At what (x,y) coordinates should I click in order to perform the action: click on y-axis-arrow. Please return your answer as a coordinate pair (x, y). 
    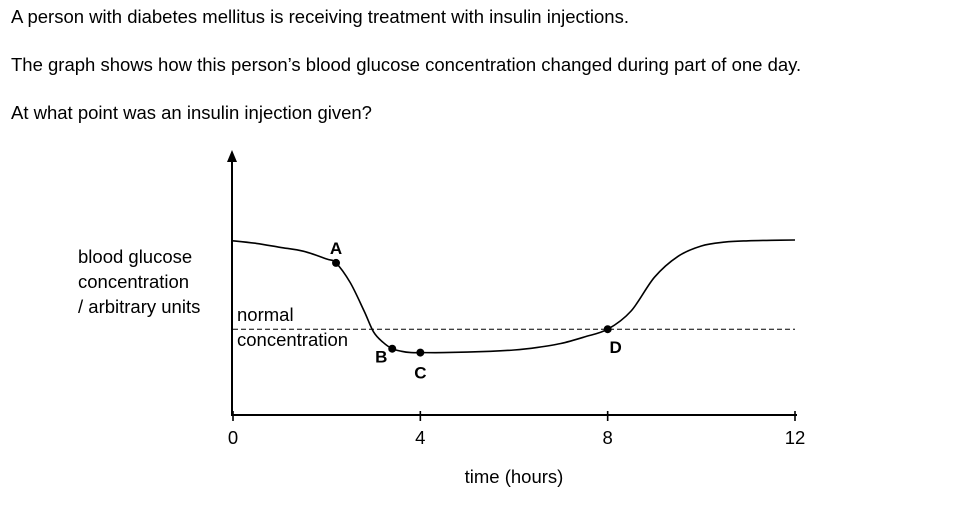
    Looking at the image, I should click on (232, 156).